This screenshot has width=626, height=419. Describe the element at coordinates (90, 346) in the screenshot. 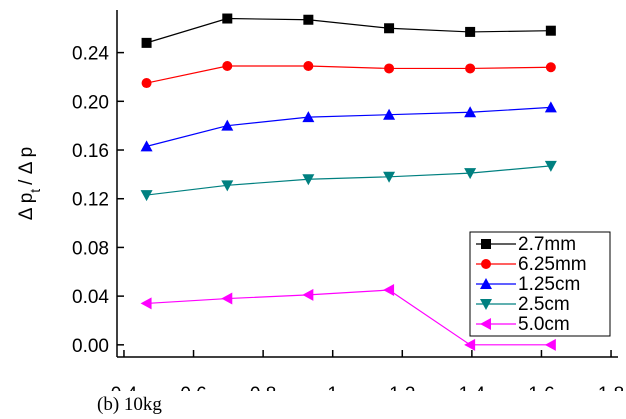

I see `y-tick-label: 0.00` at that location.